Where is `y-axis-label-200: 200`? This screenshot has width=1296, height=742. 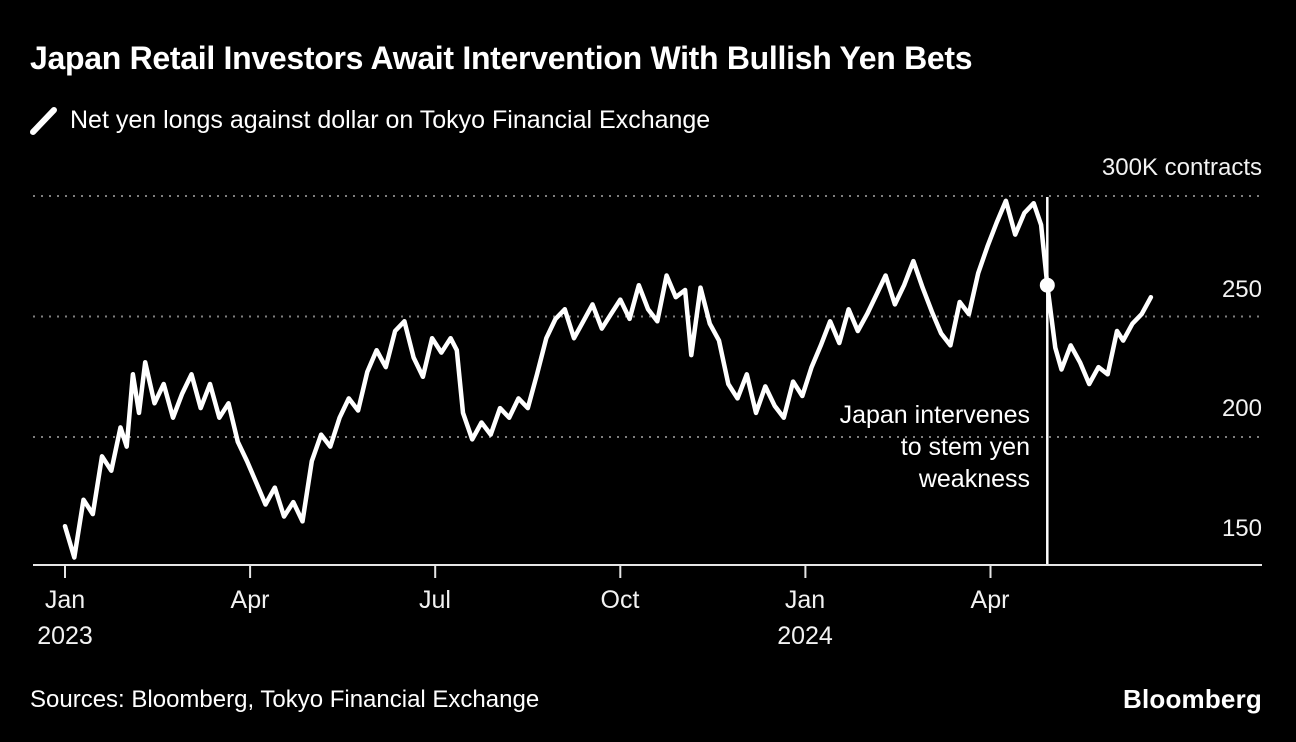 y-axis-label-200: 200 is located at coordinates (1241, 408).